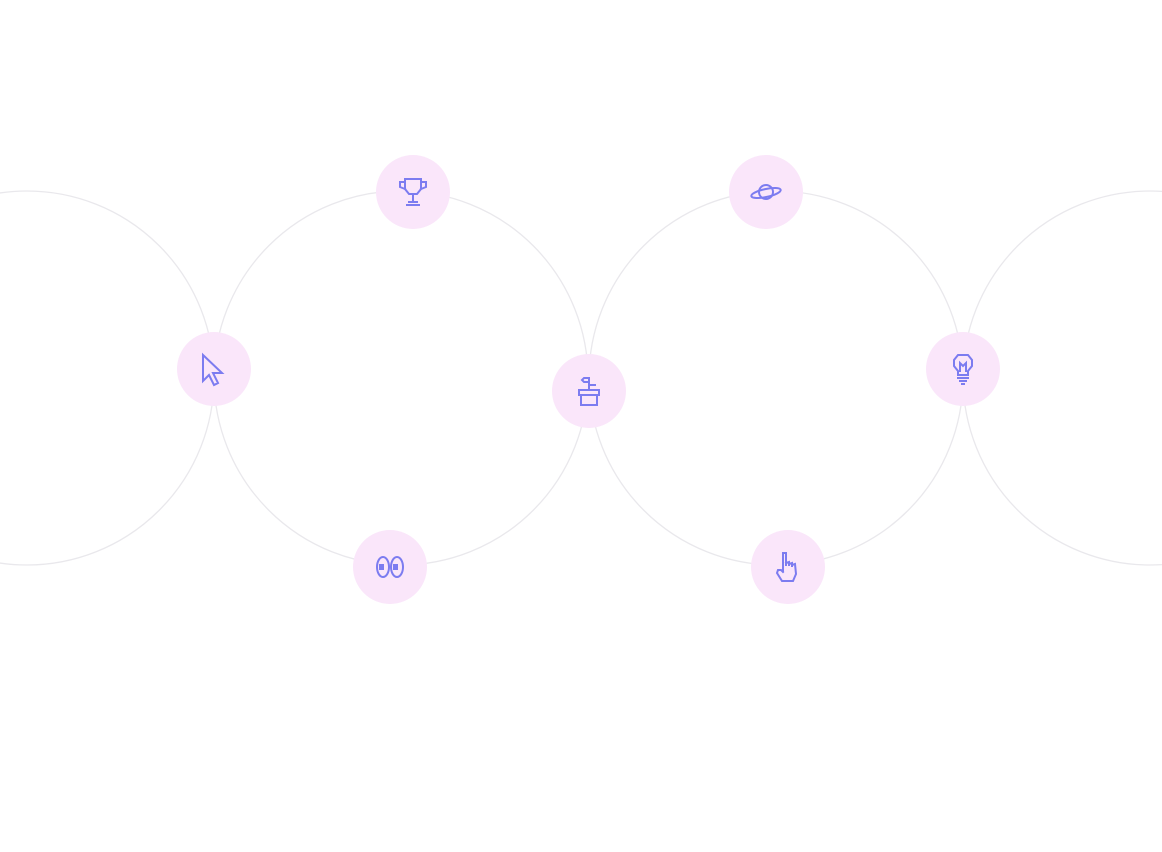  Describe the element at coordinates (401, 378) in the screenshot. I see `ring-center-left` at that location.